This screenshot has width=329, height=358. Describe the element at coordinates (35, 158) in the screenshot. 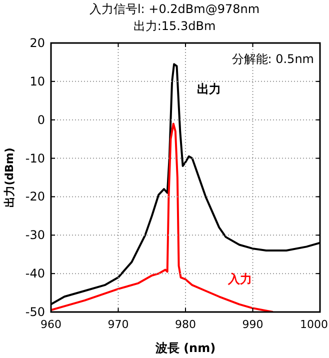

I see `y-tick-label: -10` at that location.